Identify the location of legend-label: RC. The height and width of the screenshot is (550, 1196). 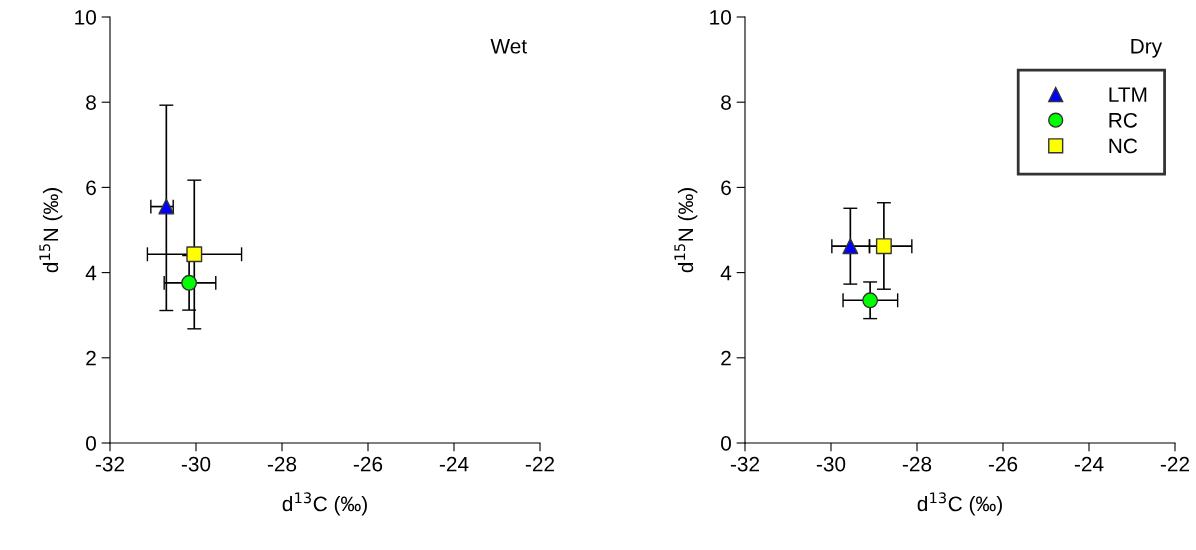
(1123, 120).